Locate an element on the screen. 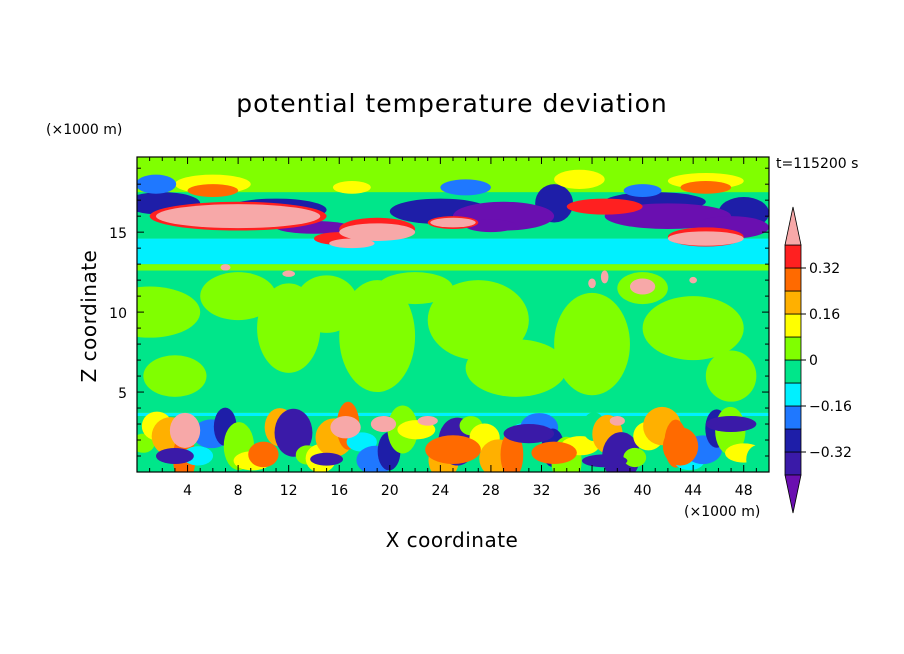 This screenshot has height=654, width=904. x-unit-label: (×1000 m) is located at coordinates (722, 512).